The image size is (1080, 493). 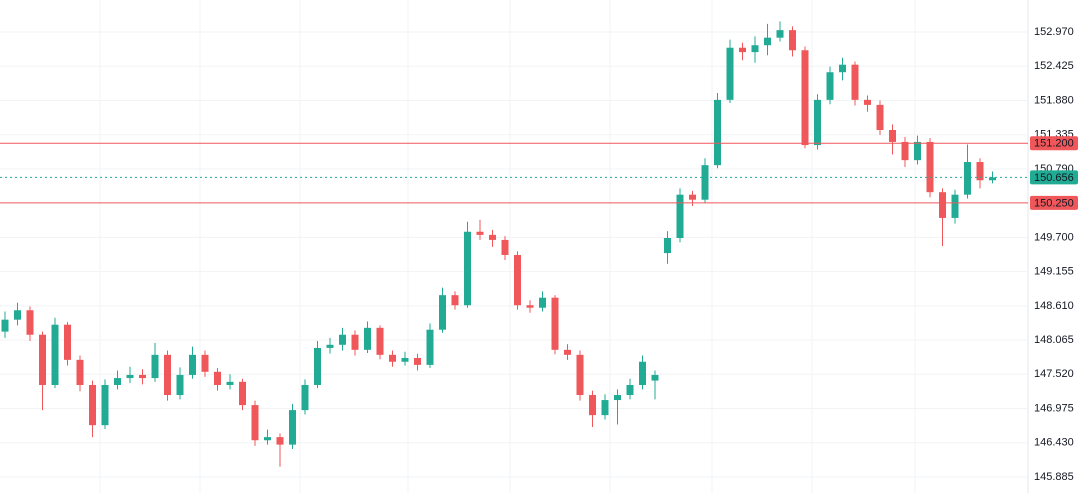 I want to click on y-tick-label: 148.065, so click(x=1054, y=340).